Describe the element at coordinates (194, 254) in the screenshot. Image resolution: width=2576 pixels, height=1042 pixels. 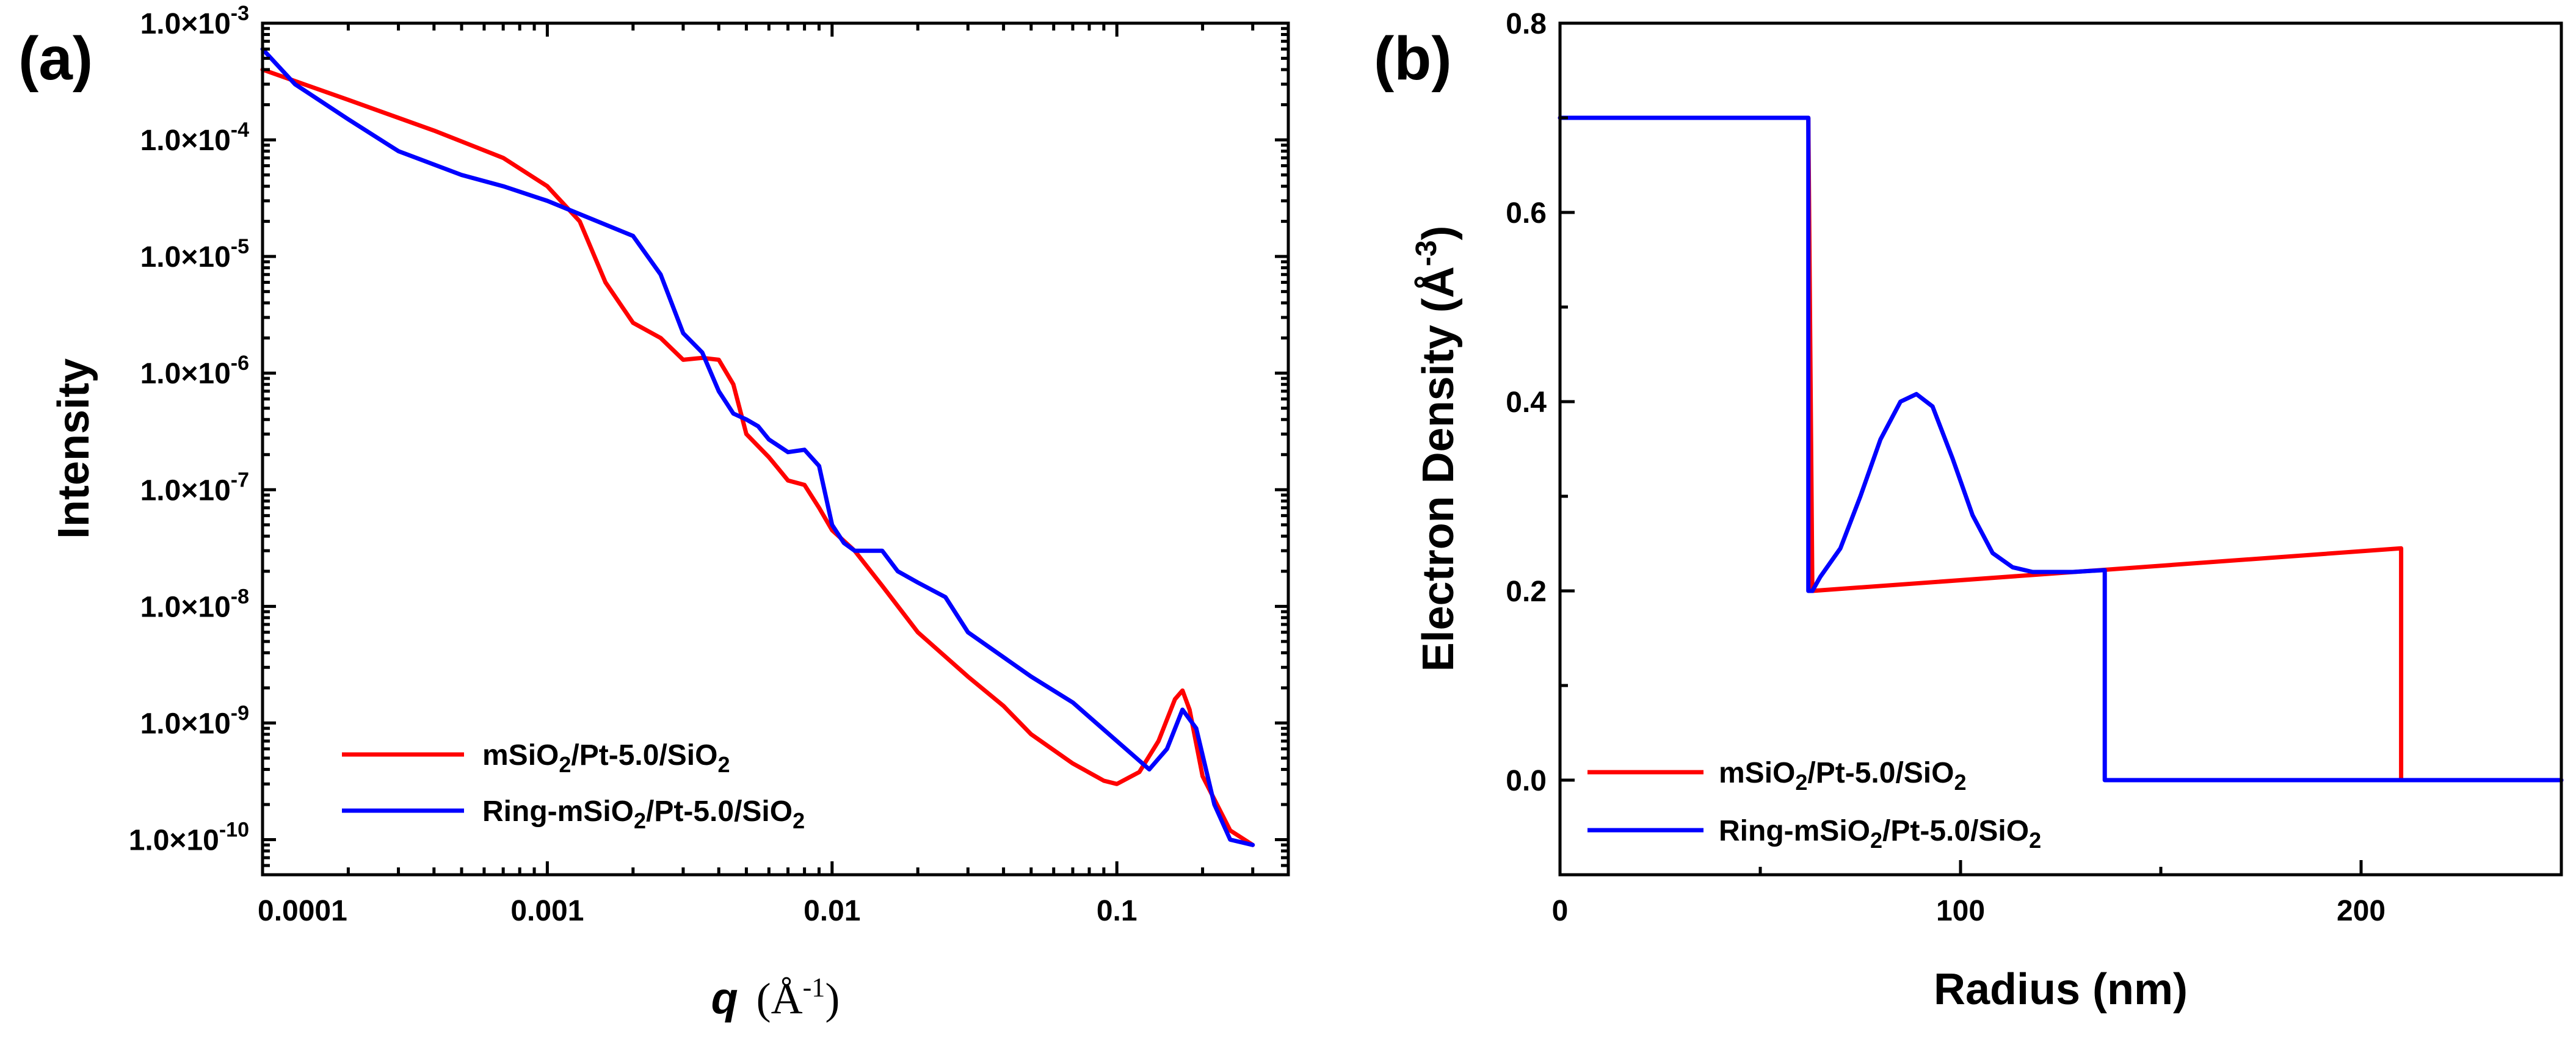
I see `panel-a-y-tick-label: 1.0×10⁻⁵` at that location.